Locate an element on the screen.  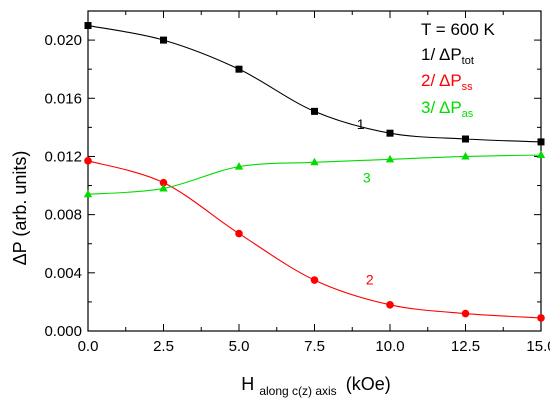
y-tick-label: 0.008 is located at coordinates (63, 215).